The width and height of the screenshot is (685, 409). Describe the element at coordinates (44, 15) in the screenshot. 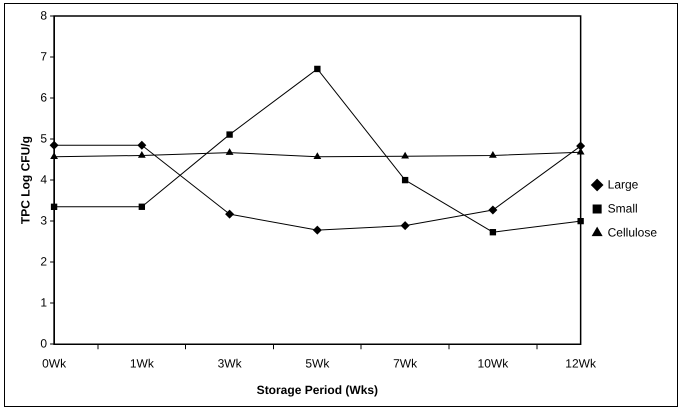

I see `y-tick-label: 8` at that location.